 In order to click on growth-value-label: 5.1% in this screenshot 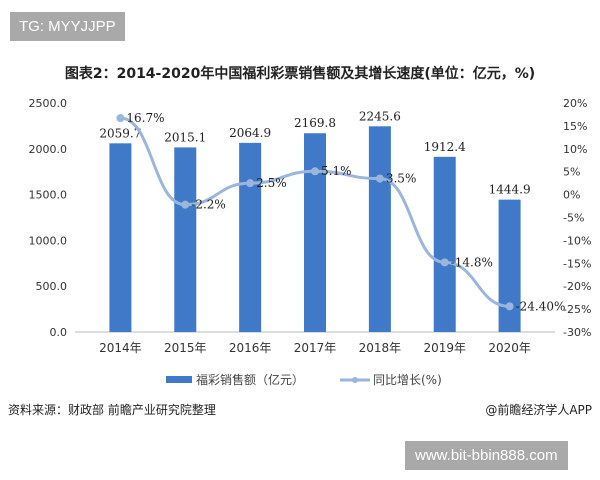, I will do `click(336, 171)`.